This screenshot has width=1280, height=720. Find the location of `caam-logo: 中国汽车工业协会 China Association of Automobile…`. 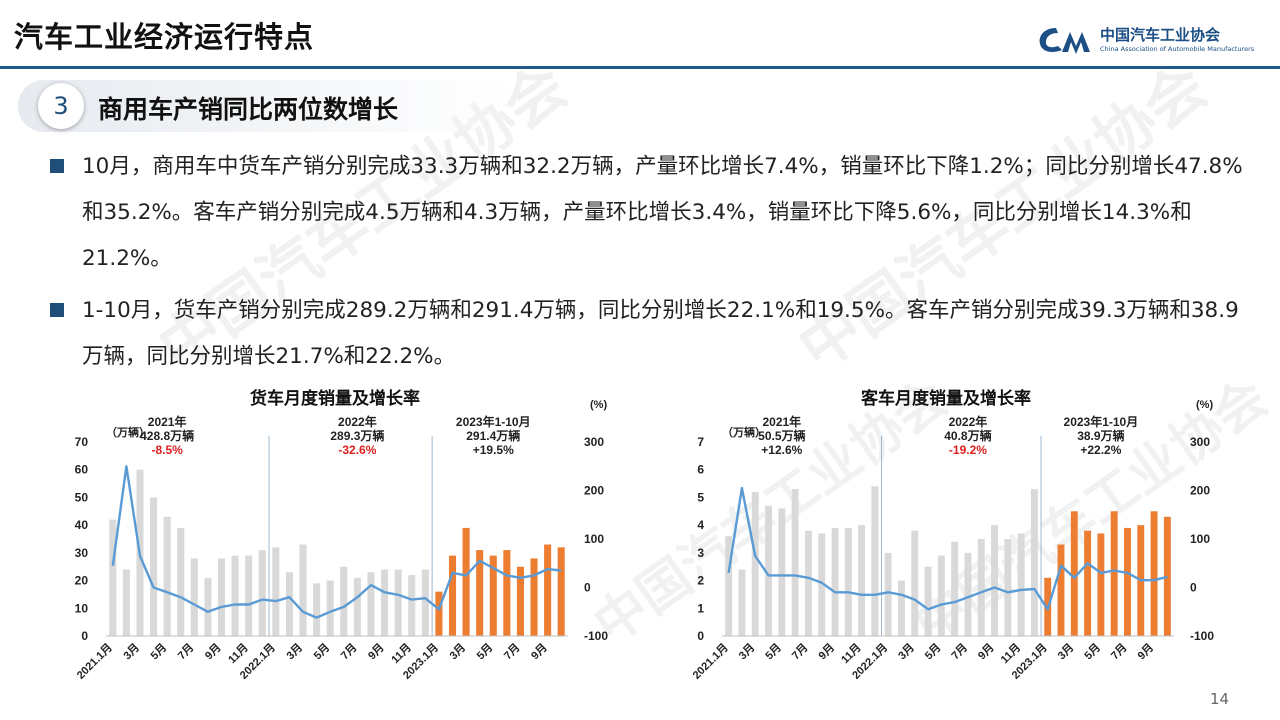

caam-logo: 中国汽车工业协会 China Association of Automobile… is located at coordinates (1145, 40).